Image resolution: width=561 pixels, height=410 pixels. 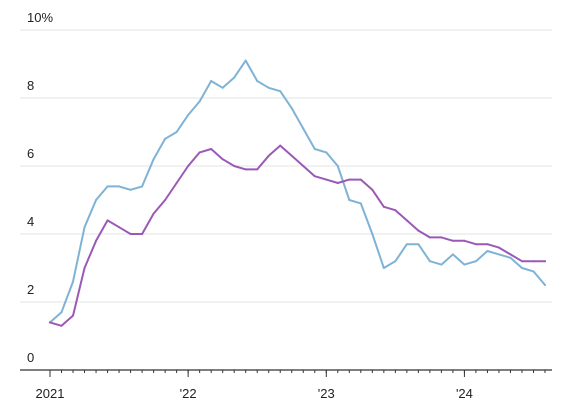 What do you see at coordinates (50, 393) in the screenshot?
I see `x-tick-label: 2021` at bounding box center [50, 393].